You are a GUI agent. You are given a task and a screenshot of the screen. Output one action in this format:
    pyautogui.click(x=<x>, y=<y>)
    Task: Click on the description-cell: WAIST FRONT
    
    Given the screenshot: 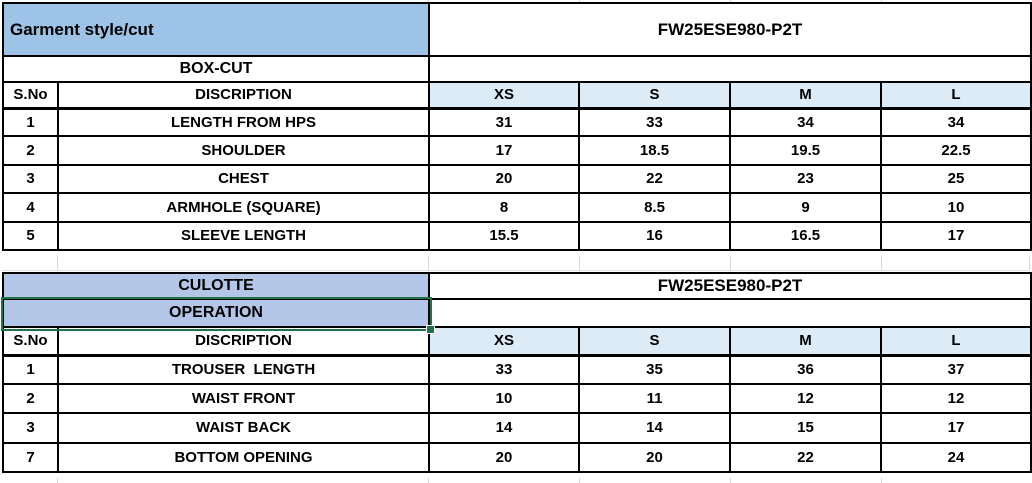 What is the action you would take?
    pyautogui.click(x=243, y=399)
    